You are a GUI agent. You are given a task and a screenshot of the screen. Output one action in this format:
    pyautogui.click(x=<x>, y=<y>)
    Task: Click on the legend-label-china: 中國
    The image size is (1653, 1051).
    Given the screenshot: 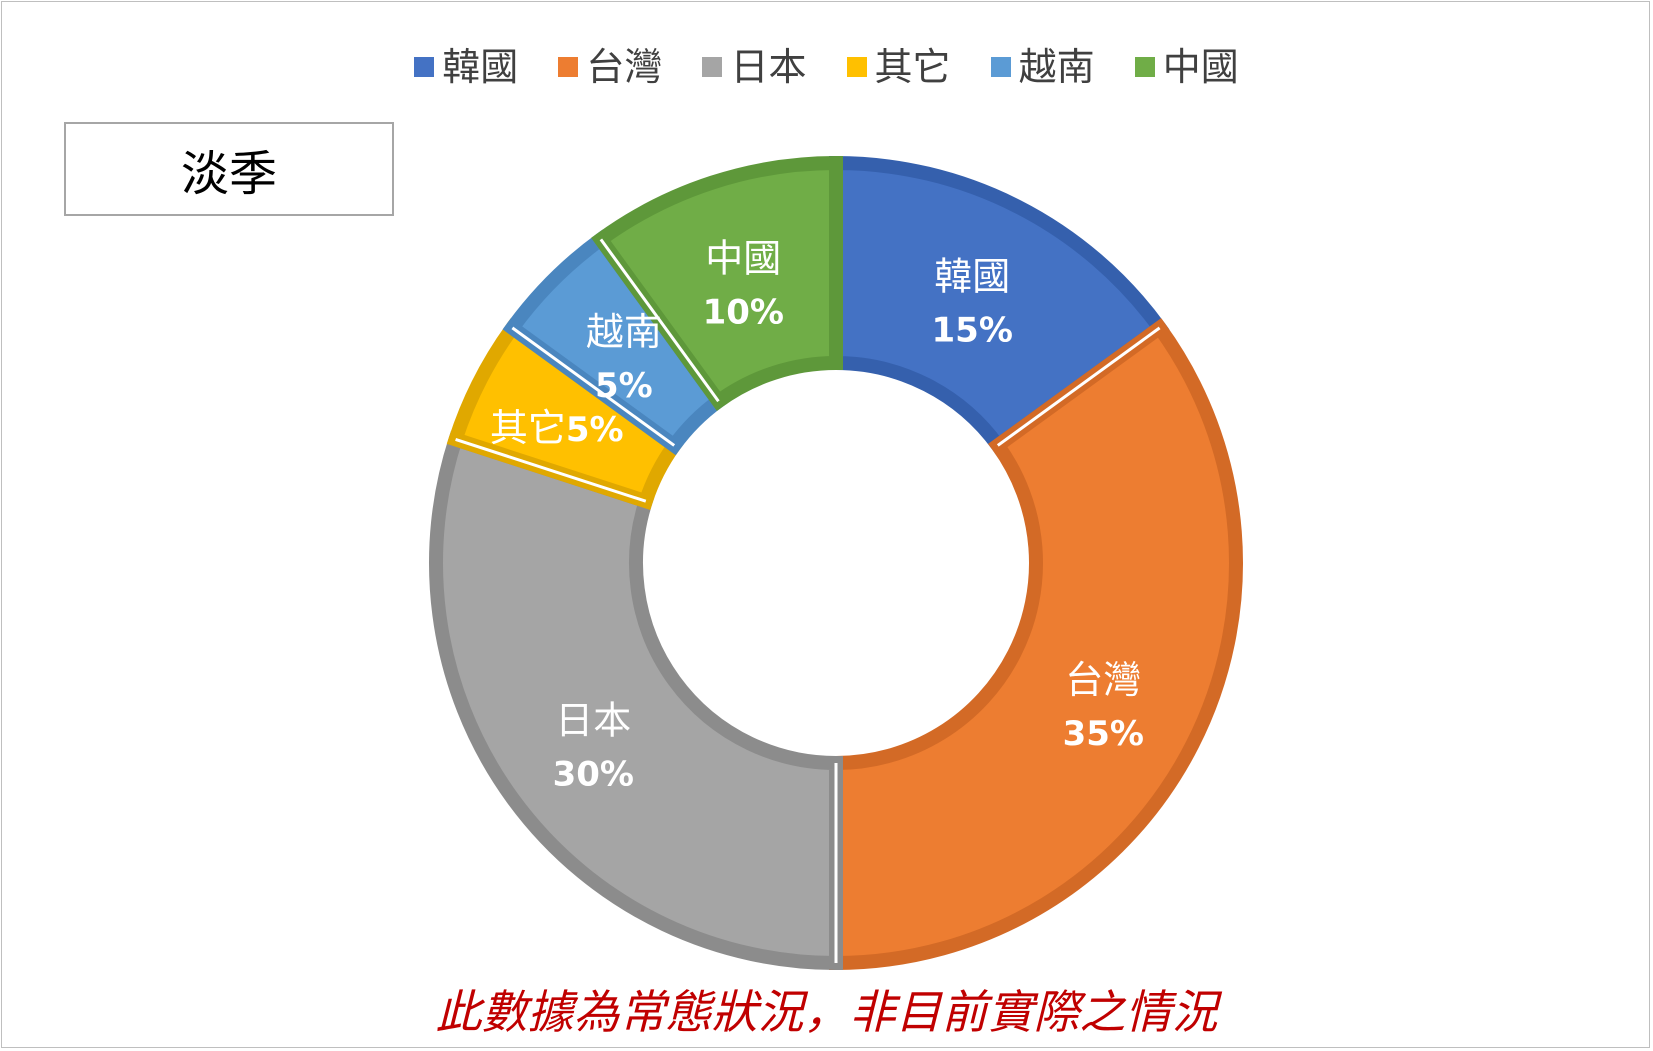 What is the action you would take?
    pyautogui.click(x=1200, y=67)
    